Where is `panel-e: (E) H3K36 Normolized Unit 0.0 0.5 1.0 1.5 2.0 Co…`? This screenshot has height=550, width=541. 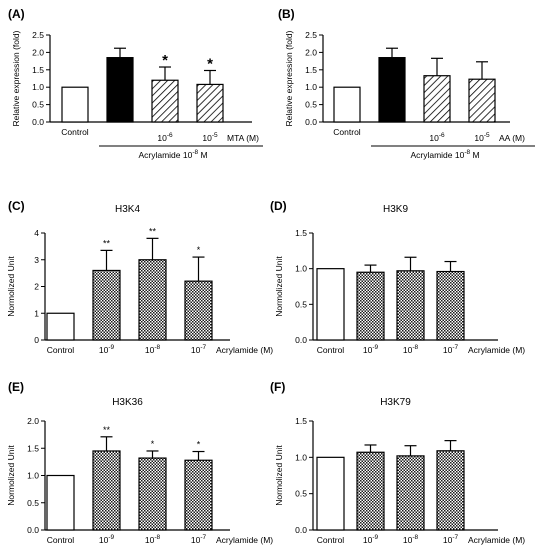 panel-e: (E) H3K36 Normolized Unit 0.0 0.5 1.0 1.5 2.0 Co… is located at coordinates (139, 462).